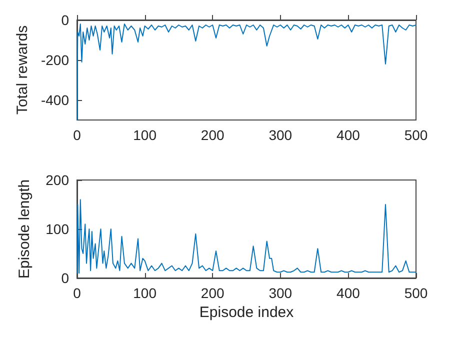 The image size is (454, 339). Describe the element at coordinates (23, 70) in the screenshot. I see `y-axis-title: Total rewards` at that location.